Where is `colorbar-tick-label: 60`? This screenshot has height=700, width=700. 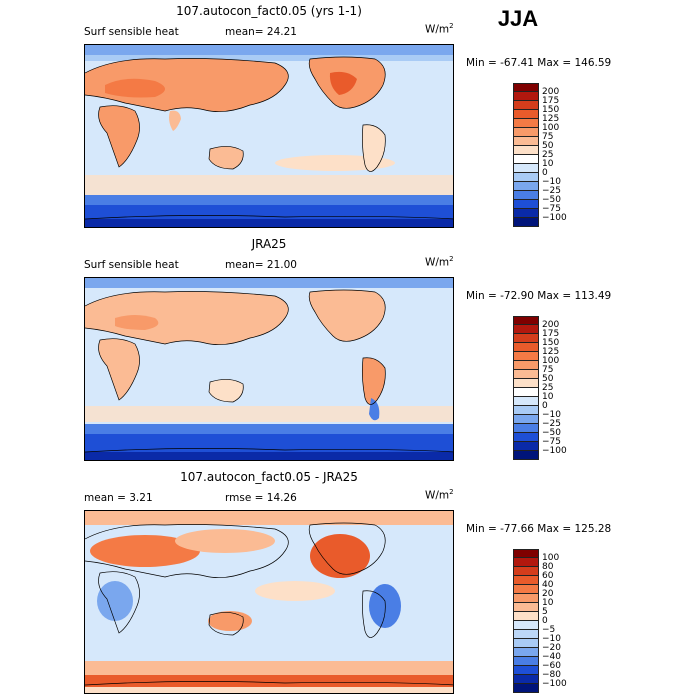
colorbar-tick-label: 60 is located at coordinates (548, 575).